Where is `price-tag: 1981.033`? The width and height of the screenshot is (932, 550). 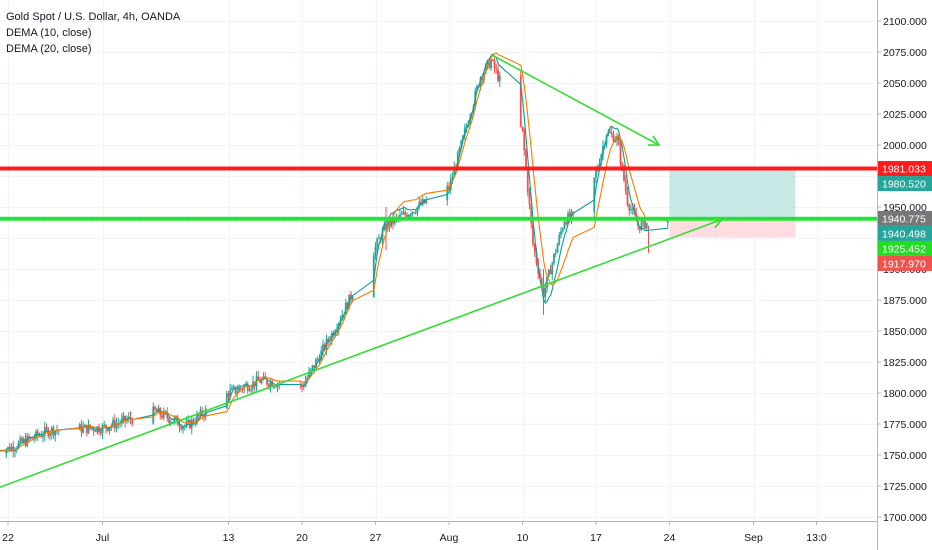
price-tag: 1981.033 is located at coordinates (905, 169).